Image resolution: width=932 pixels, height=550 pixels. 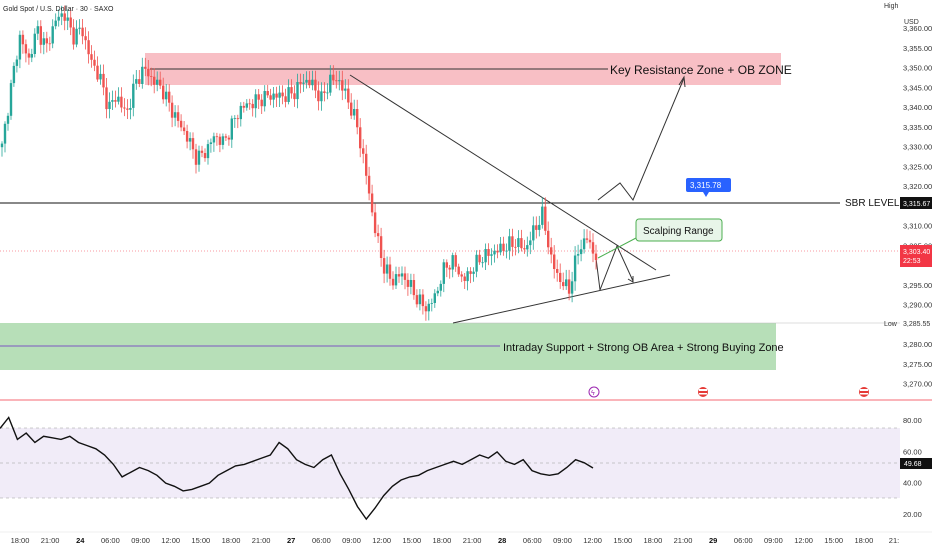 What do you see at coordinates (803, 540) in the screenshot?
I see `time-tick-label: 12:00` at bounding box center [803, 540].